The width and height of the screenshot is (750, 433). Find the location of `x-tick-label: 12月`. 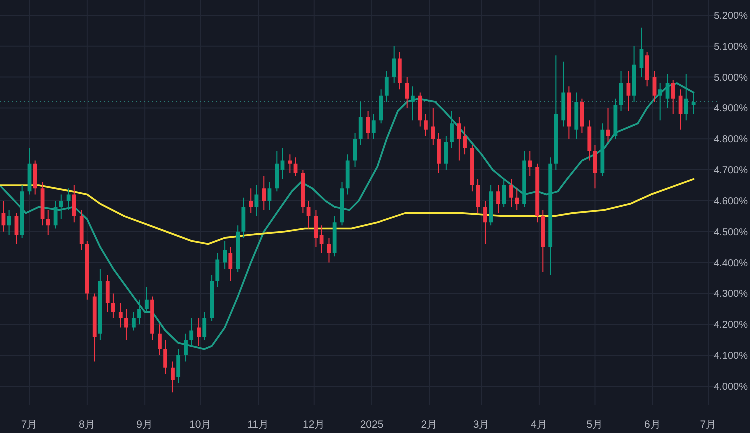

x-tick-label: 12月 is located at coordinates (314, 425).